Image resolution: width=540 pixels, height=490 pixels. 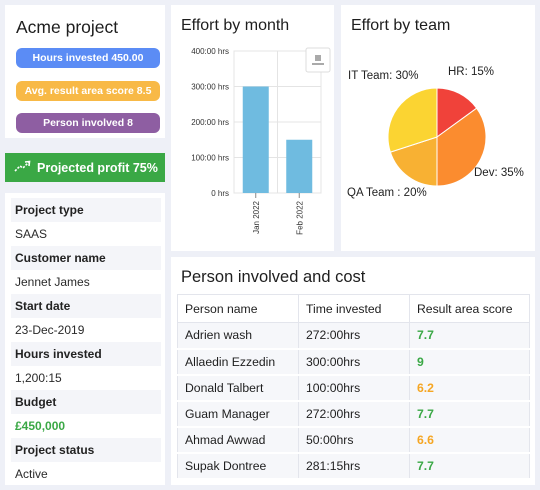 I want to click on detail-label: Customer name, so click(x=86, y=258).